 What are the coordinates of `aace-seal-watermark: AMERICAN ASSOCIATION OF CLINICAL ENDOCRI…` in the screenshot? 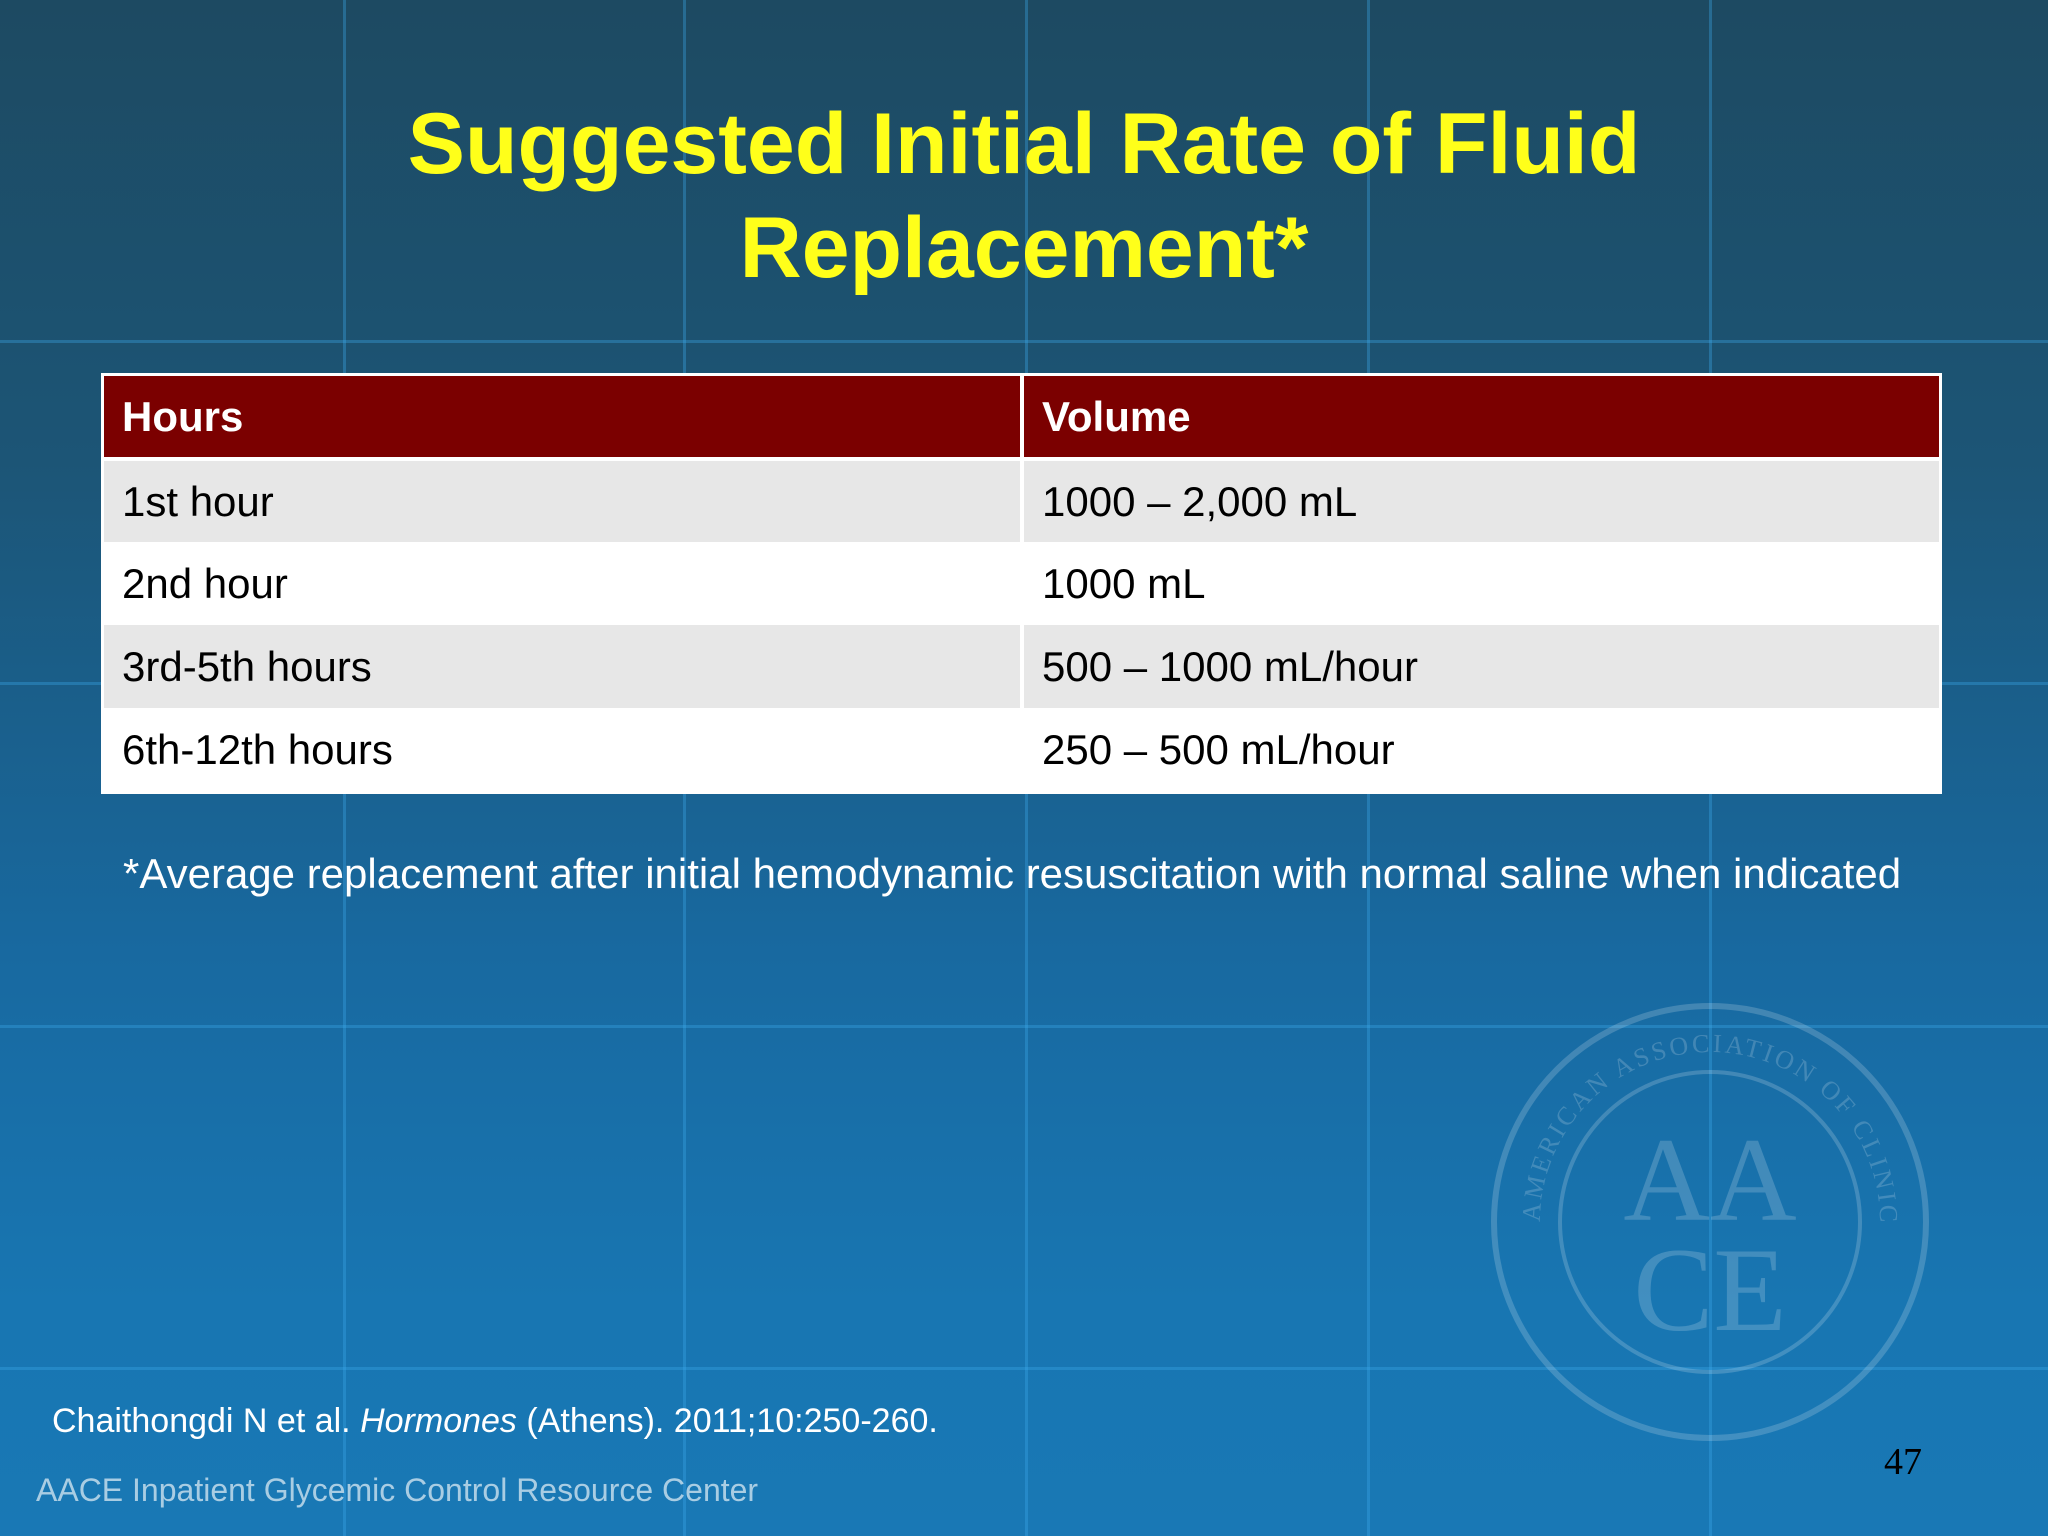 It's located at (1708, 1220).